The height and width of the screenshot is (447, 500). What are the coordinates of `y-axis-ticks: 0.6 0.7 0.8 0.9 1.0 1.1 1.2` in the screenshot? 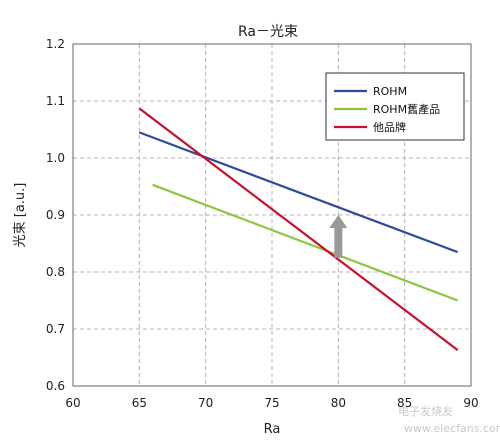 It's located at (55, 215).